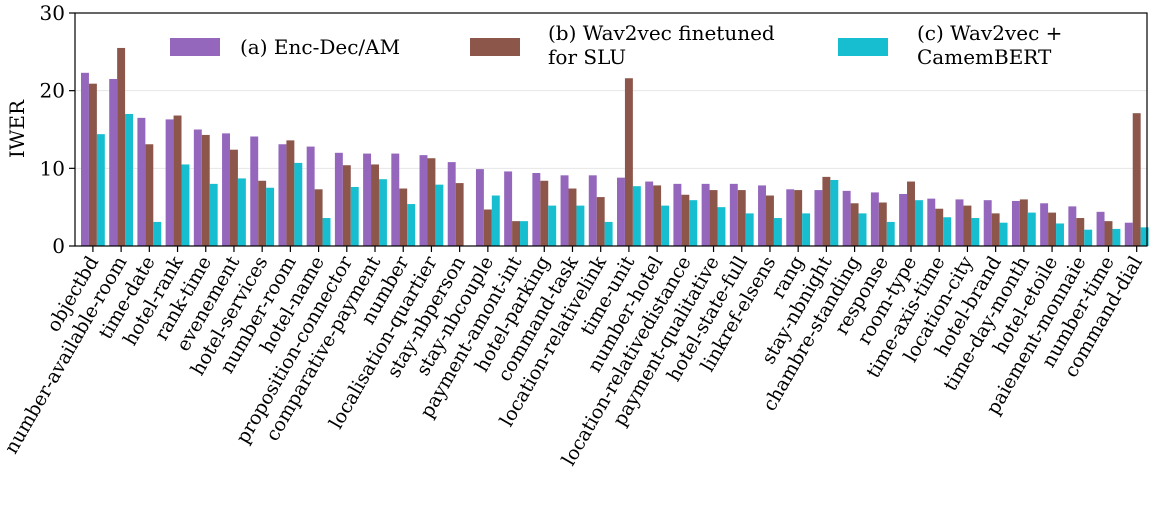 The width and height of the screenshot is (1161, 515). Describe the element at coordinates (989, 33) in the screenshot. I see `legend-label-c-line1: (c) Wav2vec +` at that location.